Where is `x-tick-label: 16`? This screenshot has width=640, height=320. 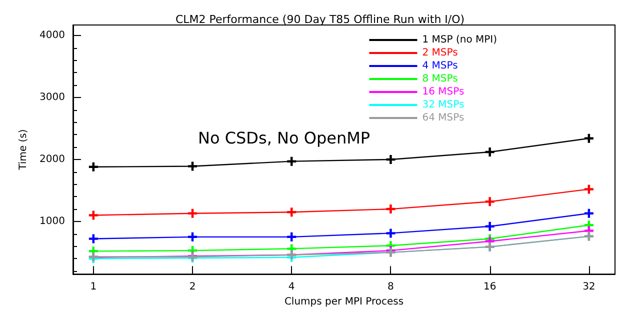
x-tick-label: 16 is located at coordinates (489, 287).